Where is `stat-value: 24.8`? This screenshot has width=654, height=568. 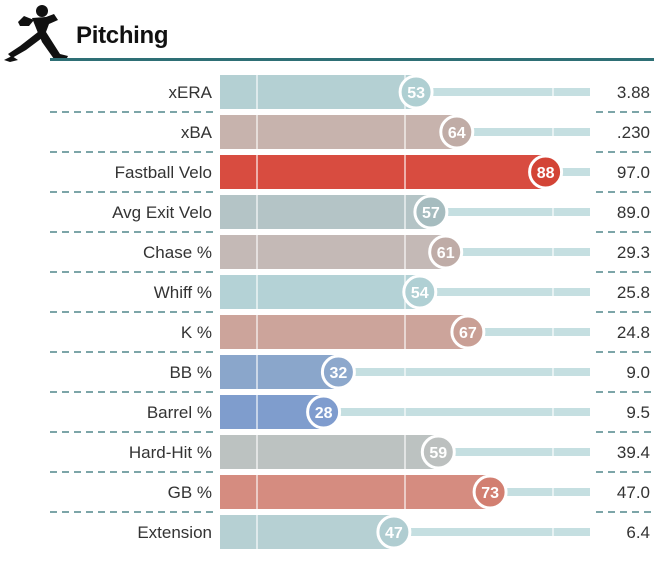 stat-value: 24.8 is located at coordinates (633, 332).